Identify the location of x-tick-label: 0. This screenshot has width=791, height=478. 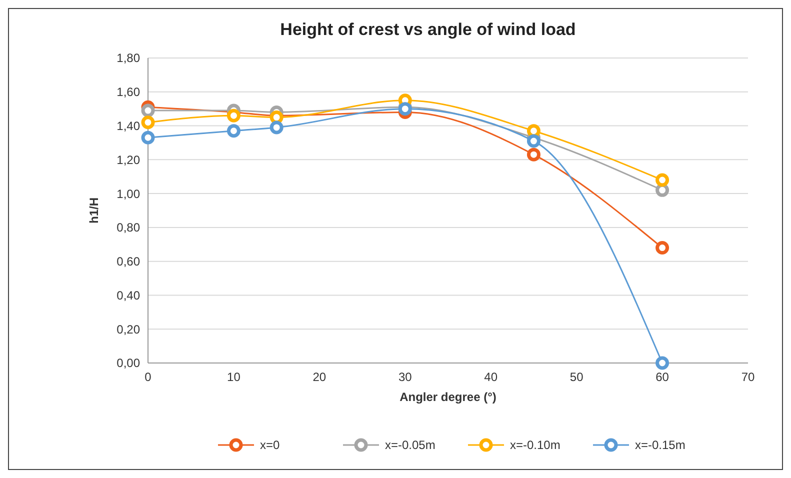
(148, 377).